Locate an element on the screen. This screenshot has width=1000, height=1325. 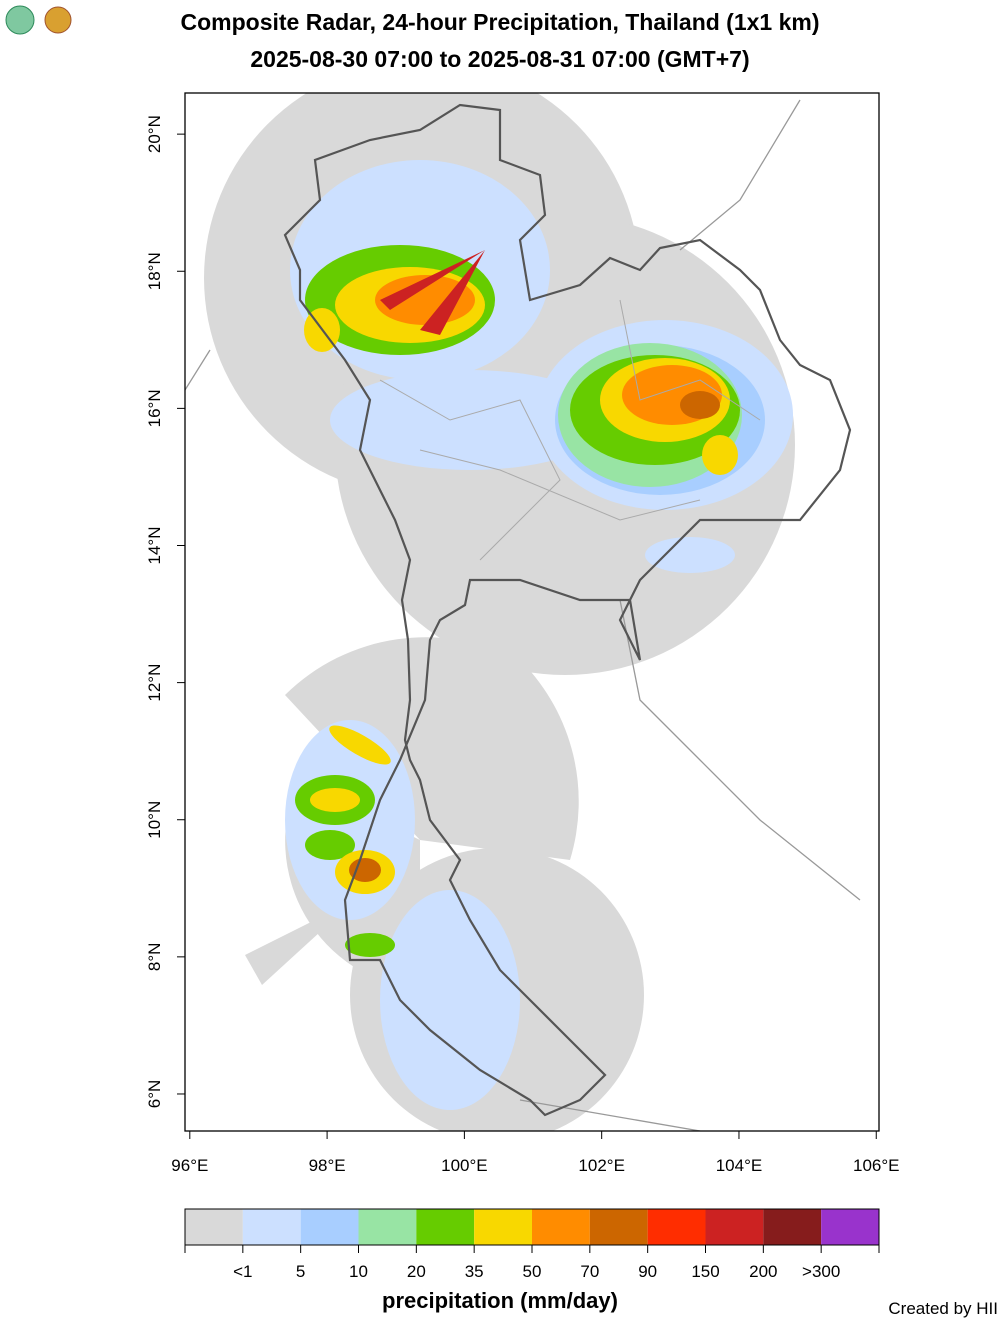
legend-label: 10 is located at coordinates (358, 1271).